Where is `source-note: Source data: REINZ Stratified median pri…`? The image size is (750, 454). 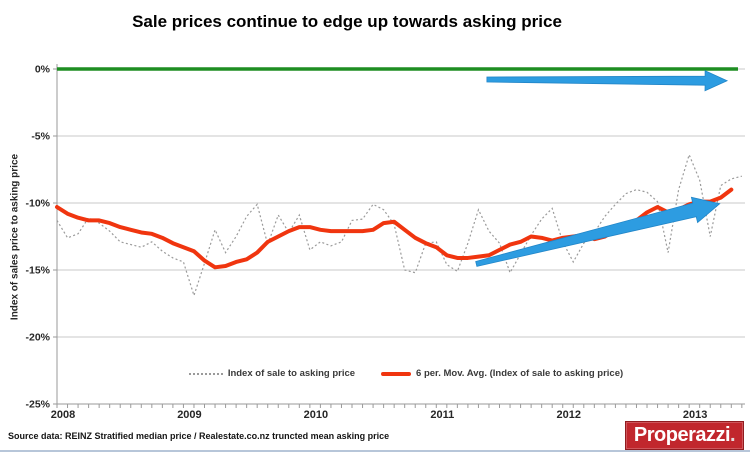
source-note: Source data: REINZ Stratified median pri… is located at coordinates (199, 436).